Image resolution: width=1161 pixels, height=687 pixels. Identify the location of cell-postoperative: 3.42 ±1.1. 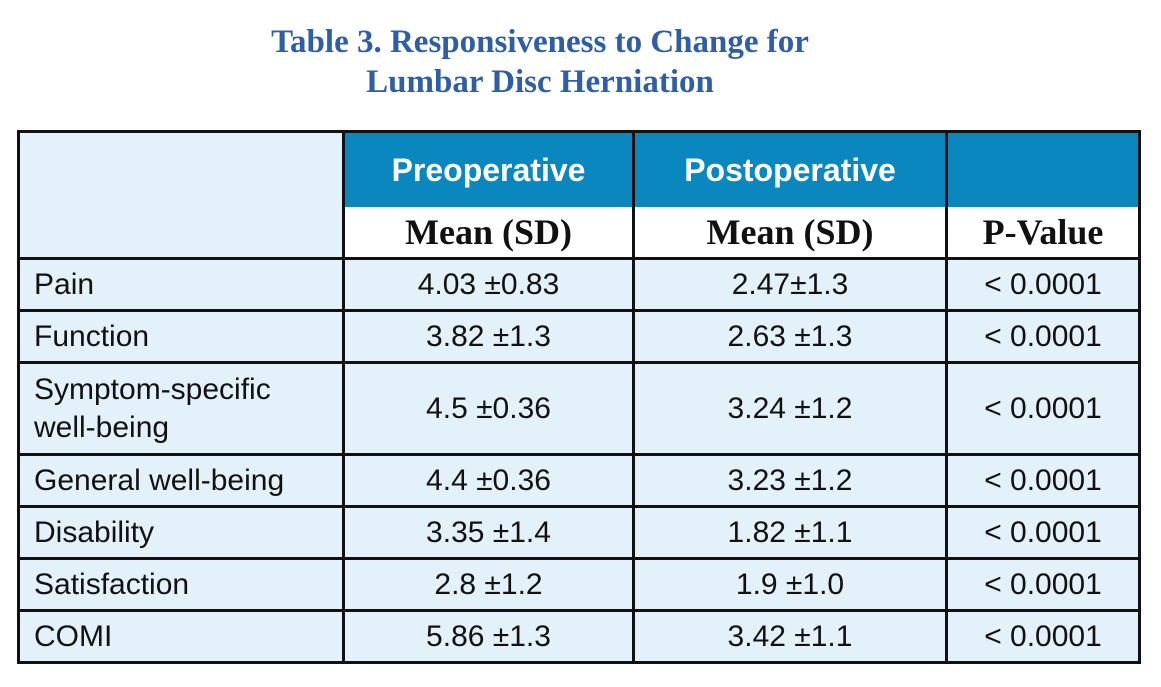
(790, 636).